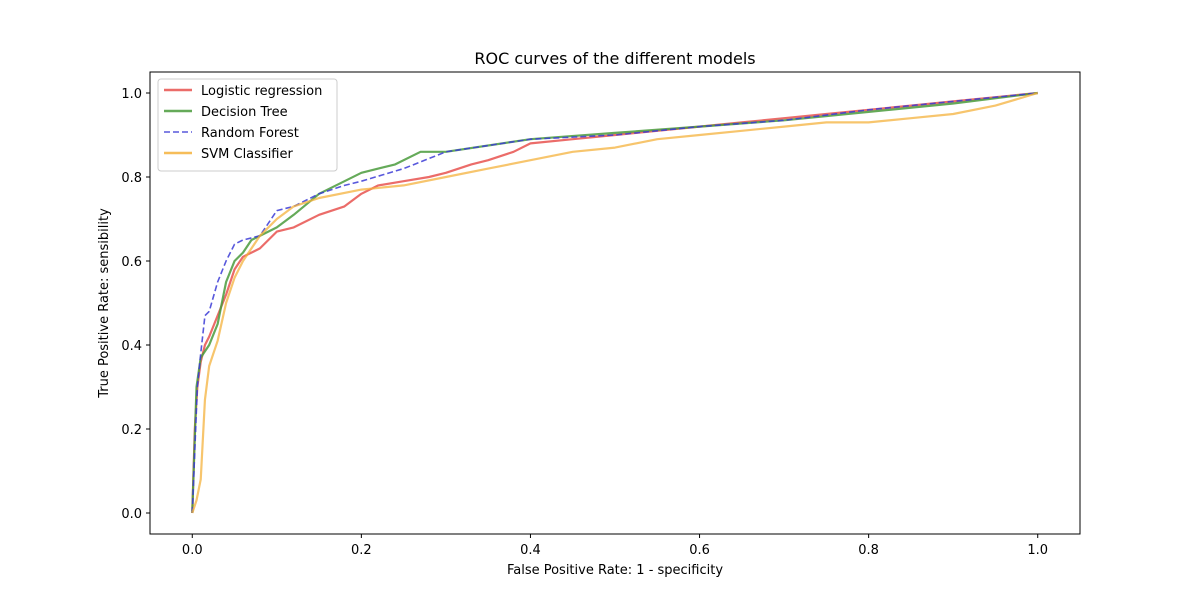 The image size is (1200, 600). Describe the element at coordinates (135, 304) in the screenshot. I see `y-axis-ticks: 0.0 0.2 0.4 0.6 0.8 1.0` at that location.